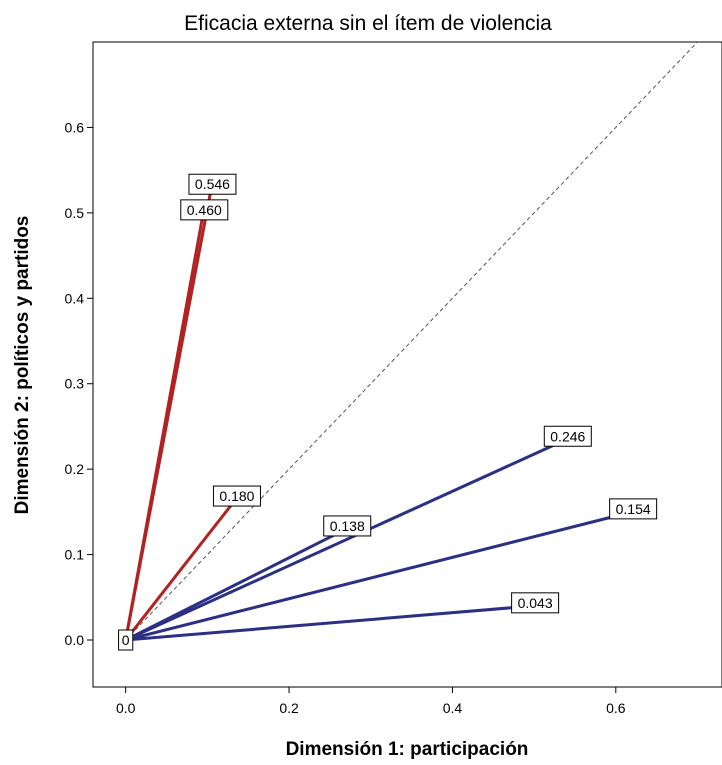 The height and width of the screenshot is (765, 722). What do you see at coordinates (75, 555) in the screenshot?
I see `y-tick-label-1: 0.1` at bounding box center [75, 555].